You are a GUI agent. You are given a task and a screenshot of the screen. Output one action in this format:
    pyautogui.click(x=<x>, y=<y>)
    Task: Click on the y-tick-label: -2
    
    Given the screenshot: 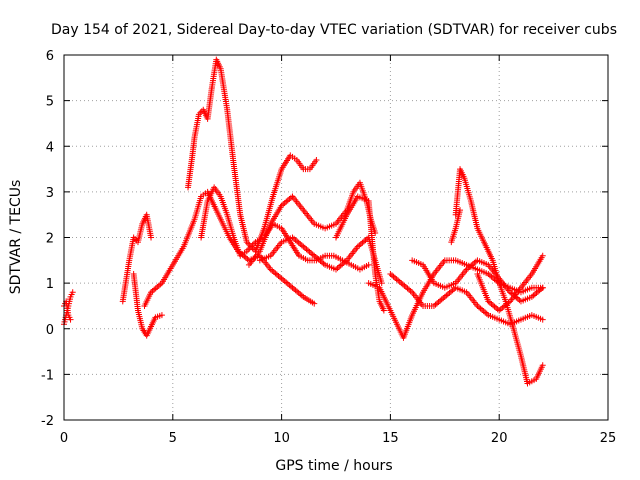 What is the action you would take?
    pyautogui.click(x=47, y=421)
    